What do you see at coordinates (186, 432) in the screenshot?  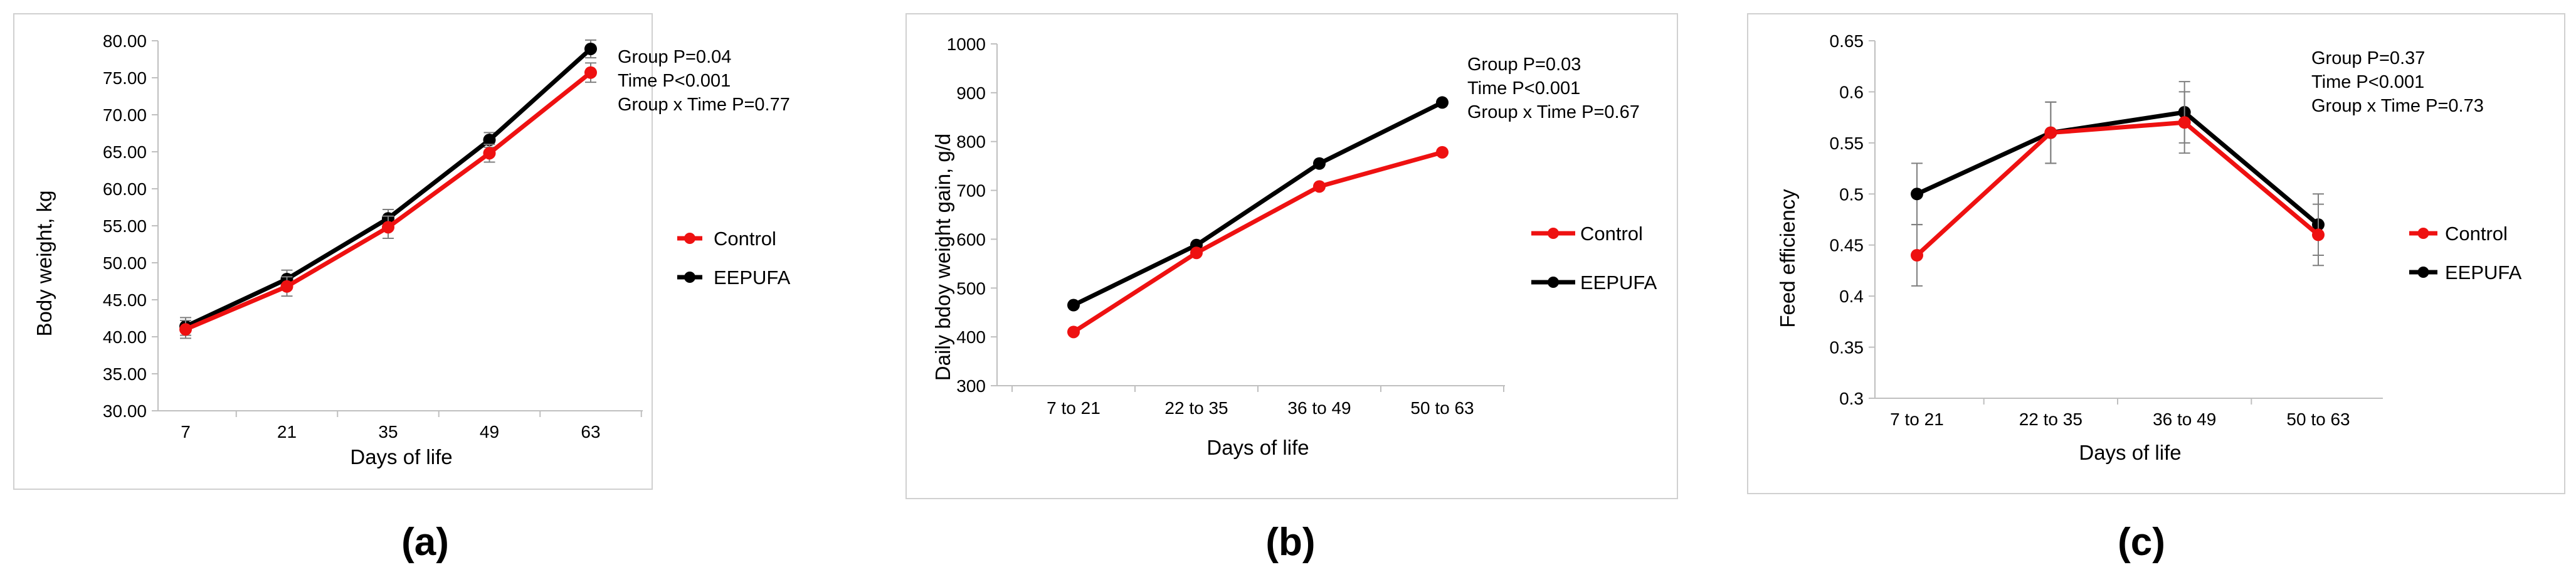 I see `x-tick-label: 7` at bounding box center [186, 432].